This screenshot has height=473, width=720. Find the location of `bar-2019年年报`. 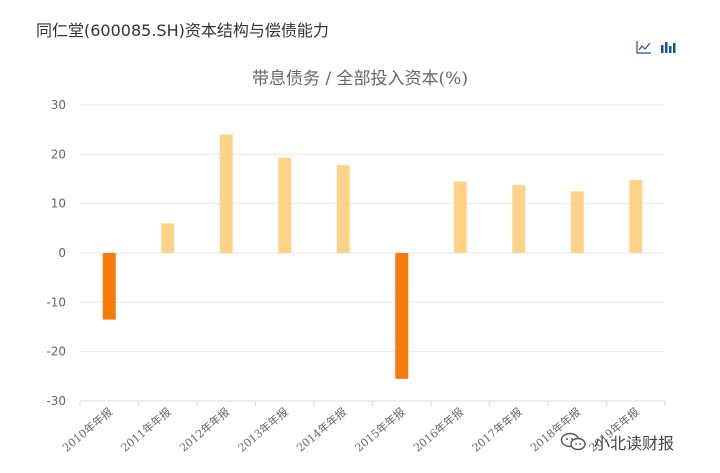

bar-2019年年报 is located at coordinates (636, 216).